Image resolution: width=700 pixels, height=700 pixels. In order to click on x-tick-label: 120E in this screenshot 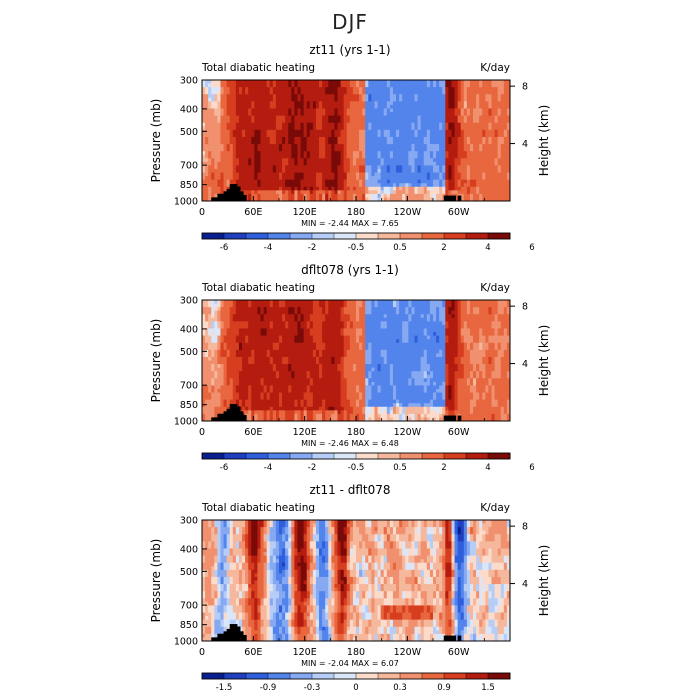, I will do `click(305, 212)`.